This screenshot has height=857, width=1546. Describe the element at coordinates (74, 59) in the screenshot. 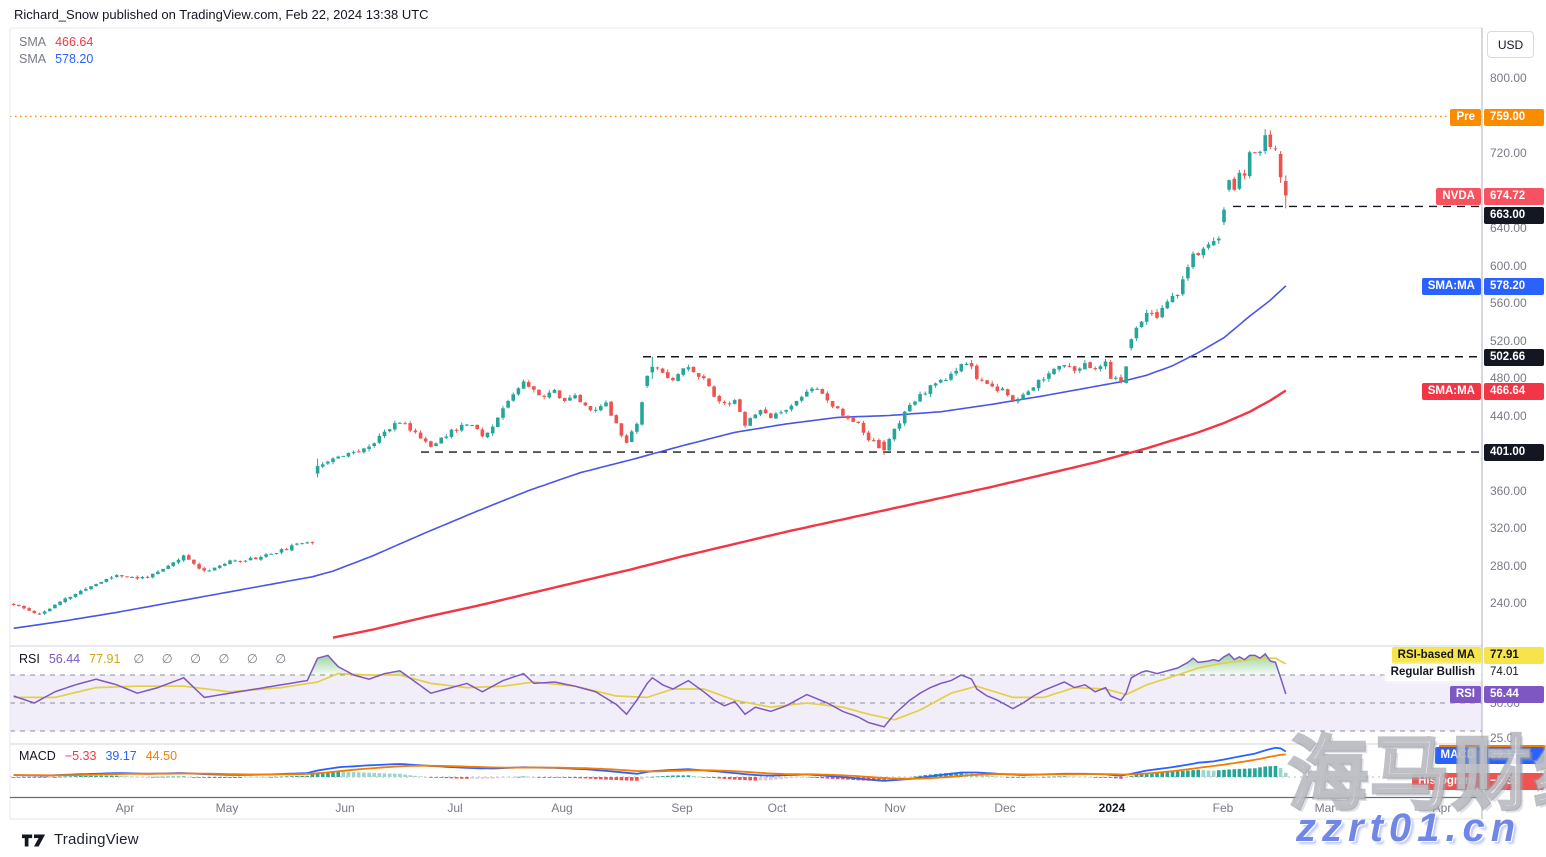

I see `sma-200-value: 578.20` at that location.